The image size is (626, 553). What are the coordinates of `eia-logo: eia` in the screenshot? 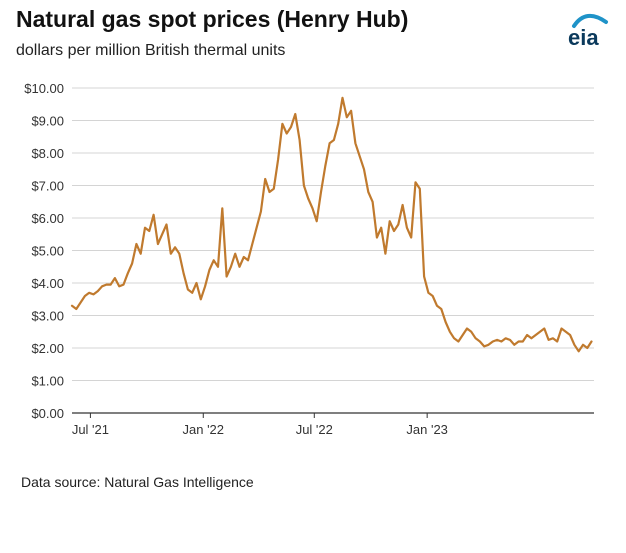 It's located at (588, 32).